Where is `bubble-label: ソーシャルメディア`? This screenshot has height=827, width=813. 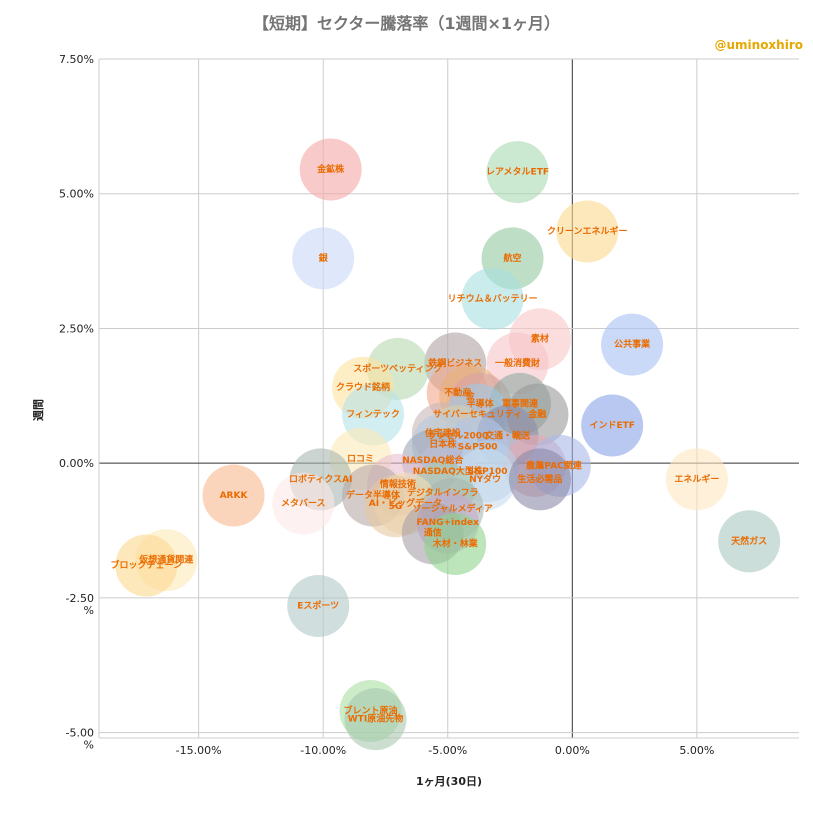 bubble-label: ソーシャルメディア is located at coordinates (453, 508).